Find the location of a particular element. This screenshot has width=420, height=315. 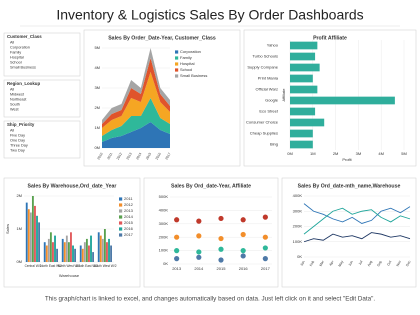

filter-option: Three Day is located at coordinates (19, 146).